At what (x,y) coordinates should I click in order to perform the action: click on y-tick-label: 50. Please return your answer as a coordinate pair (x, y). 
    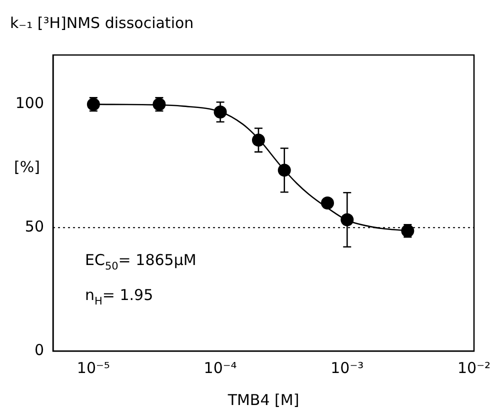
    Looking at the image, I should click on (34, 227).